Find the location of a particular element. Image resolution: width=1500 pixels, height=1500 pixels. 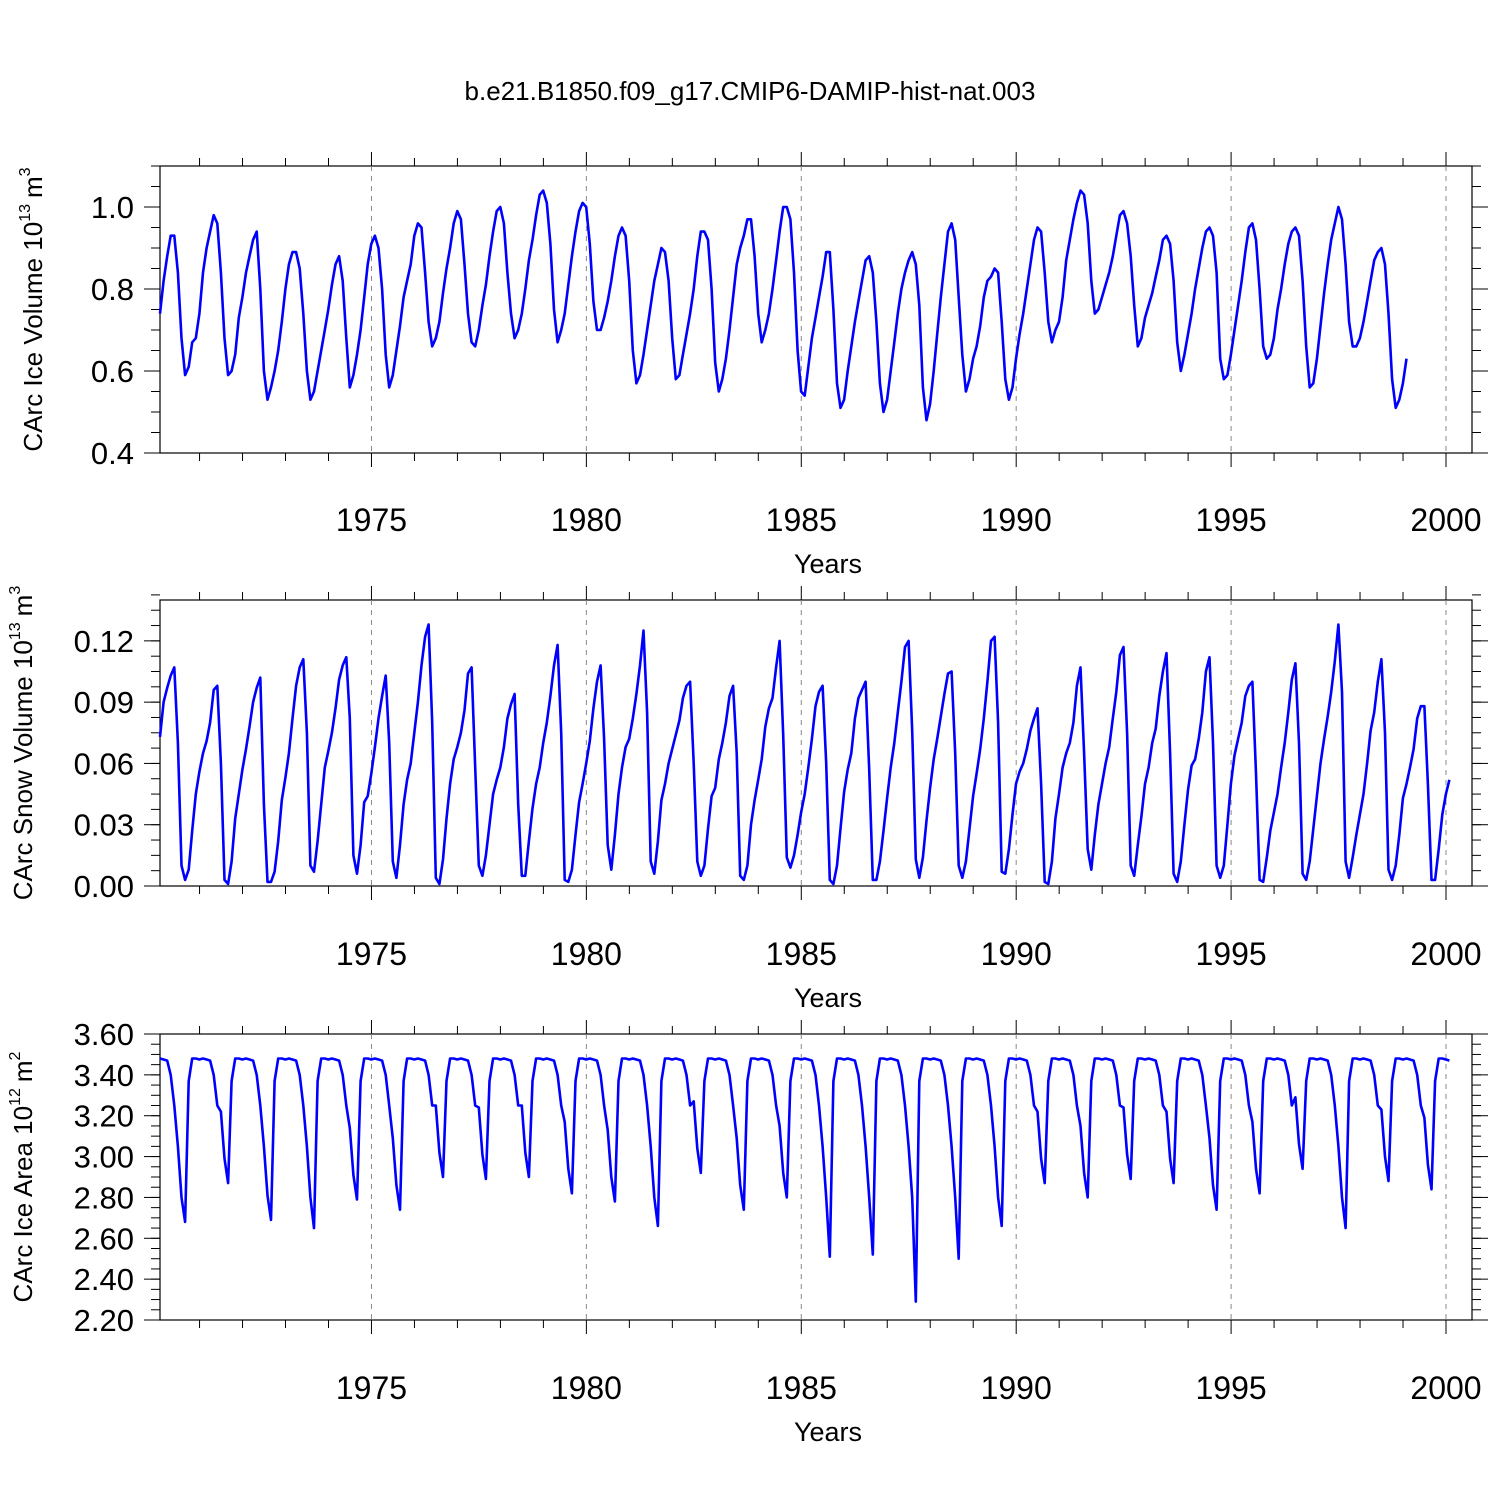

y-tick-label: 2.80 is located at coordinates (104, 1197).